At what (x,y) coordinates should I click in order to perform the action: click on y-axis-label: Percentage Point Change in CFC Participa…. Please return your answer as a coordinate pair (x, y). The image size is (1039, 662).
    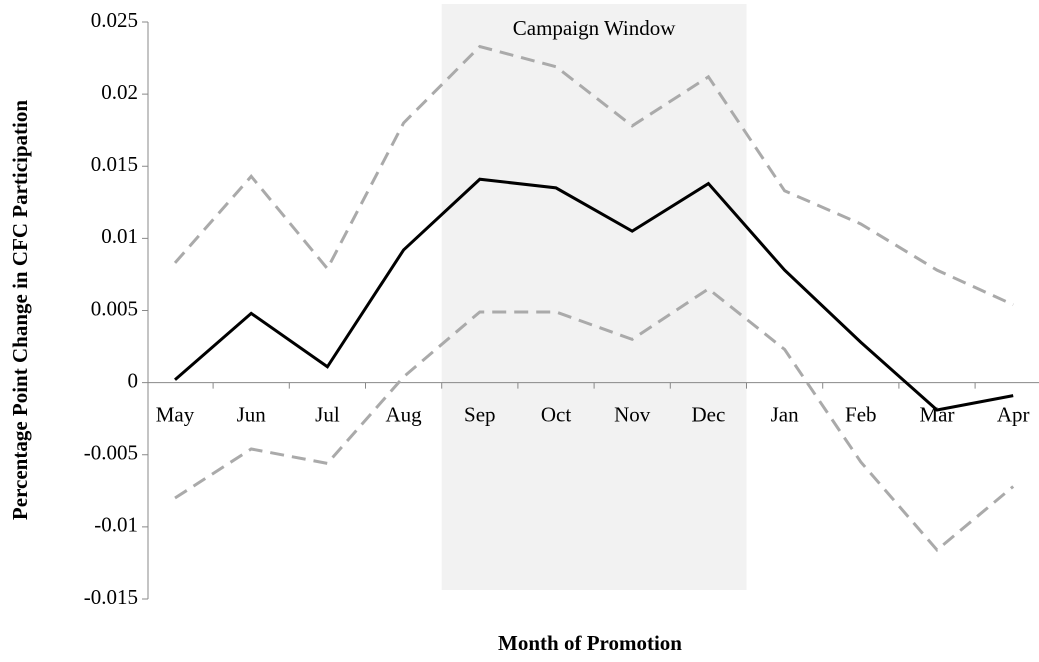
    Looking at the image, I should click on (20, 310).